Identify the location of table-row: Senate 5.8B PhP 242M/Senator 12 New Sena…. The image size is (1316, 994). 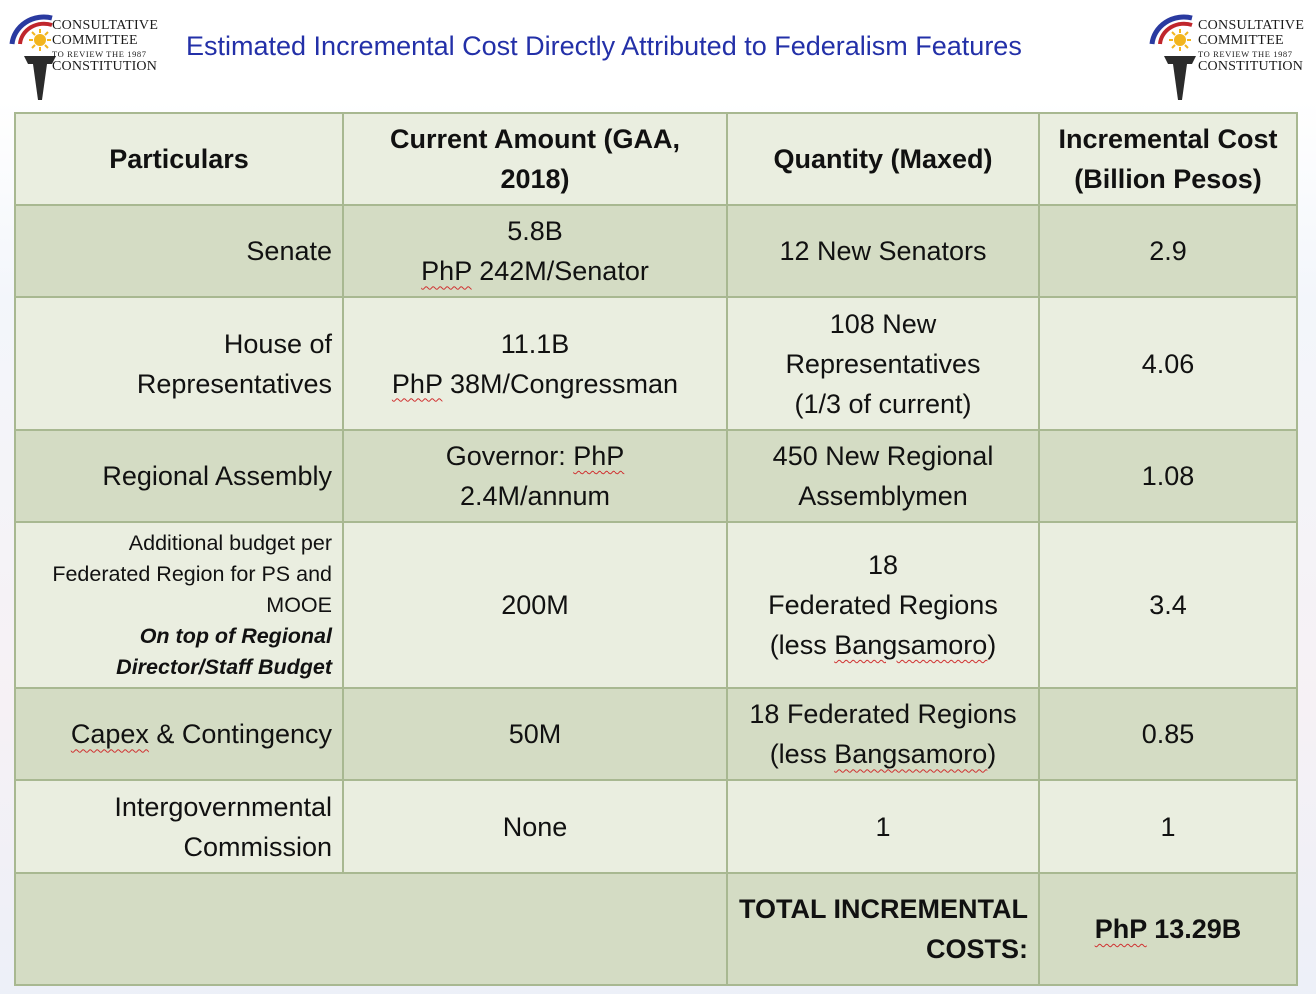
(656, 251).